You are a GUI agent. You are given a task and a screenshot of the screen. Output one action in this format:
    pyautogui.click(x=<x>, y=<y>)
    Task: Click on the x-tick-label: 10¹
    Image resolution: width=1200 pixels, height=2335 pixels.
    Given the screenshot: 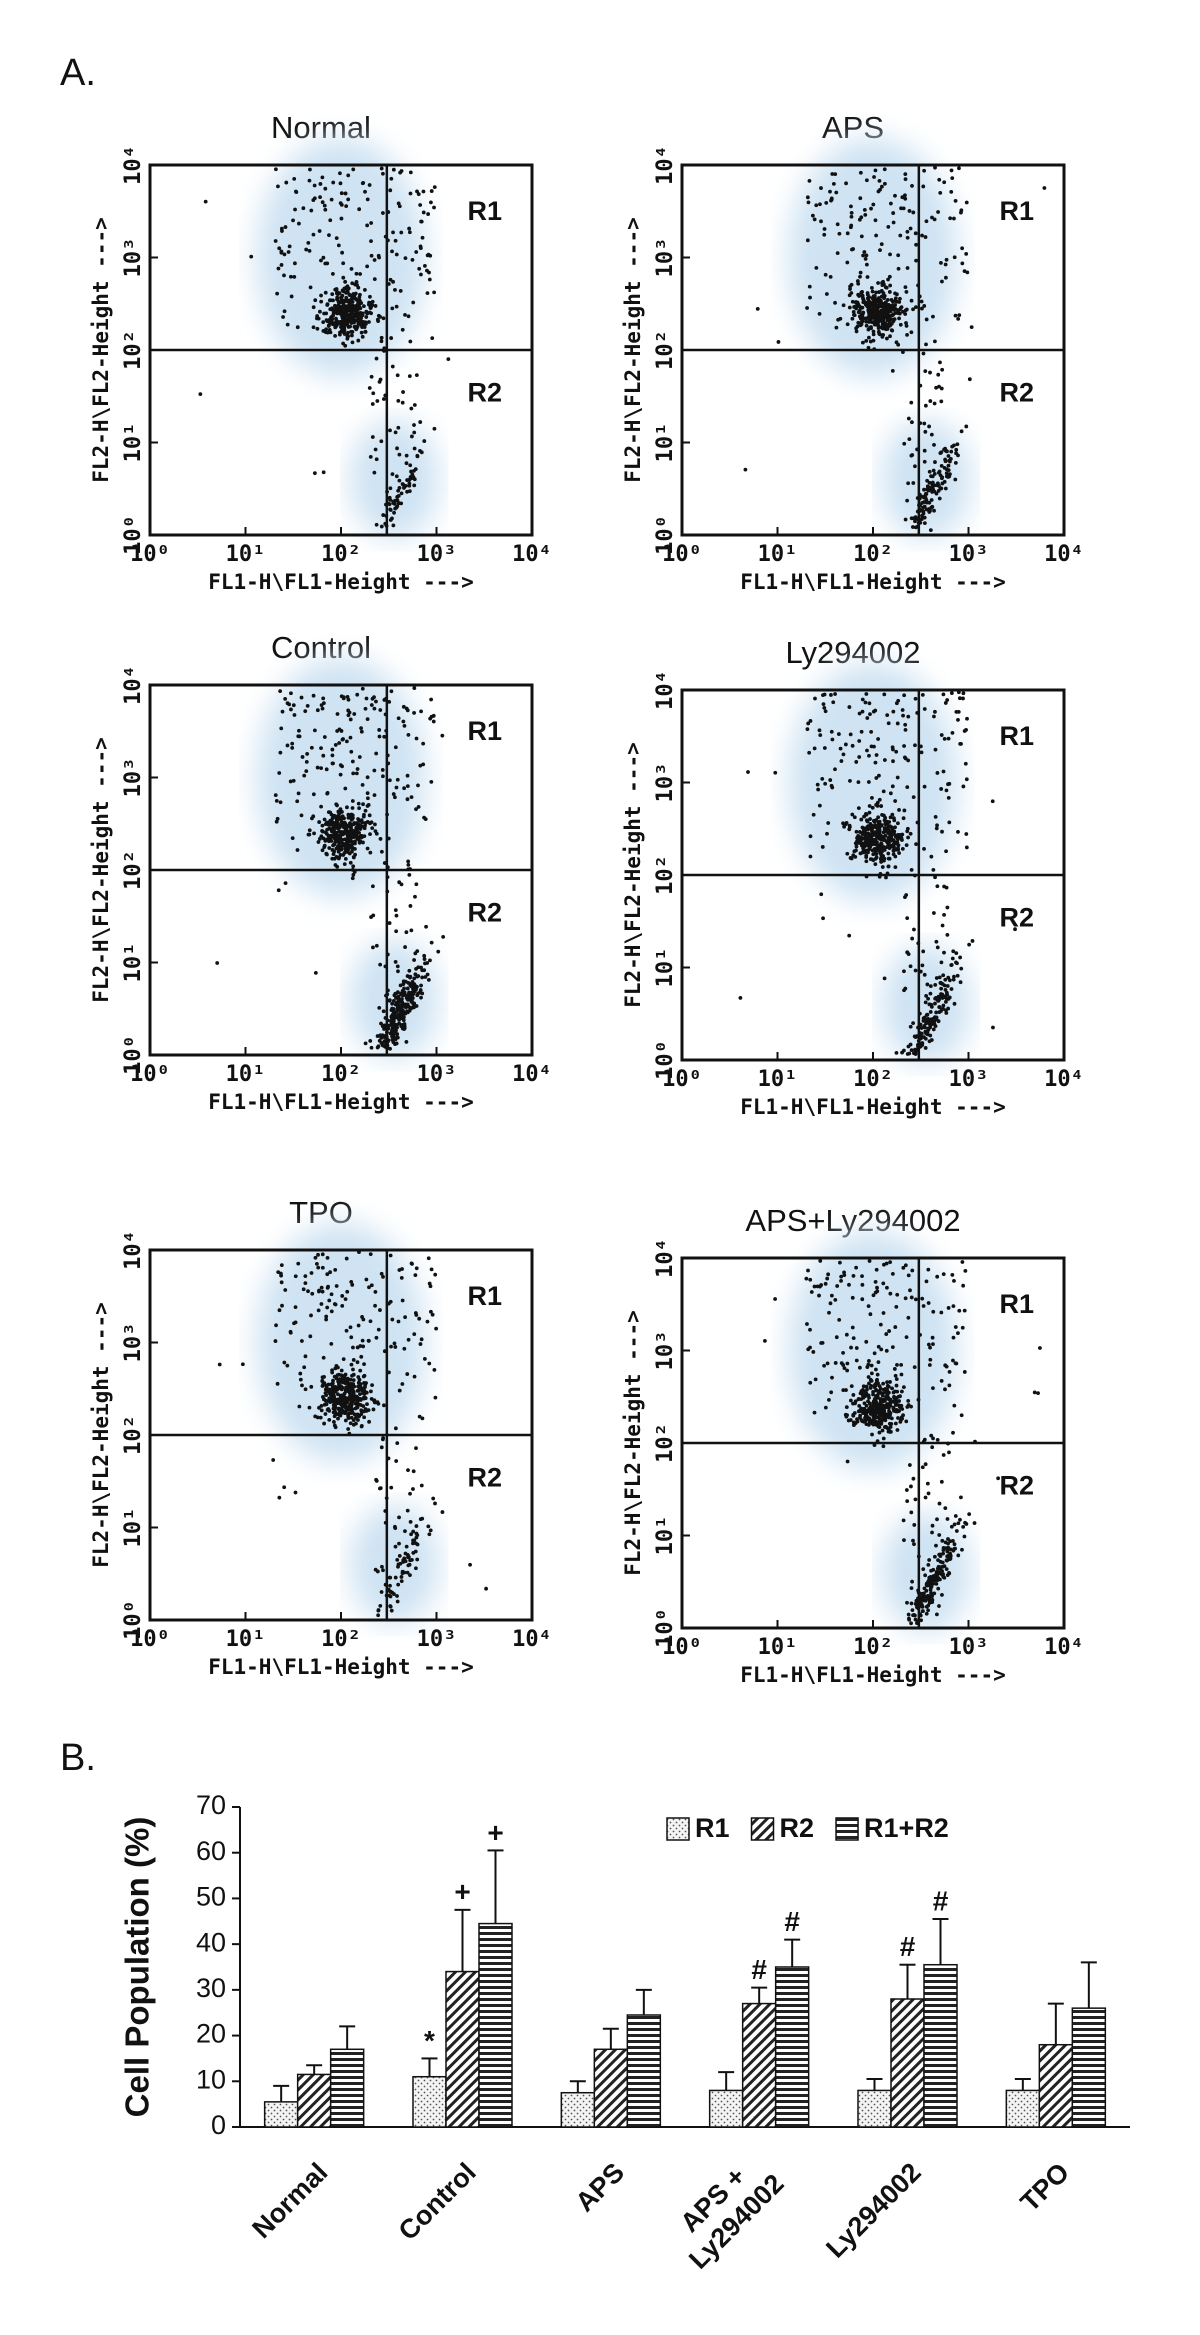 What is the action you would take?
    pyautogui.click(x=778, y=1647)
    